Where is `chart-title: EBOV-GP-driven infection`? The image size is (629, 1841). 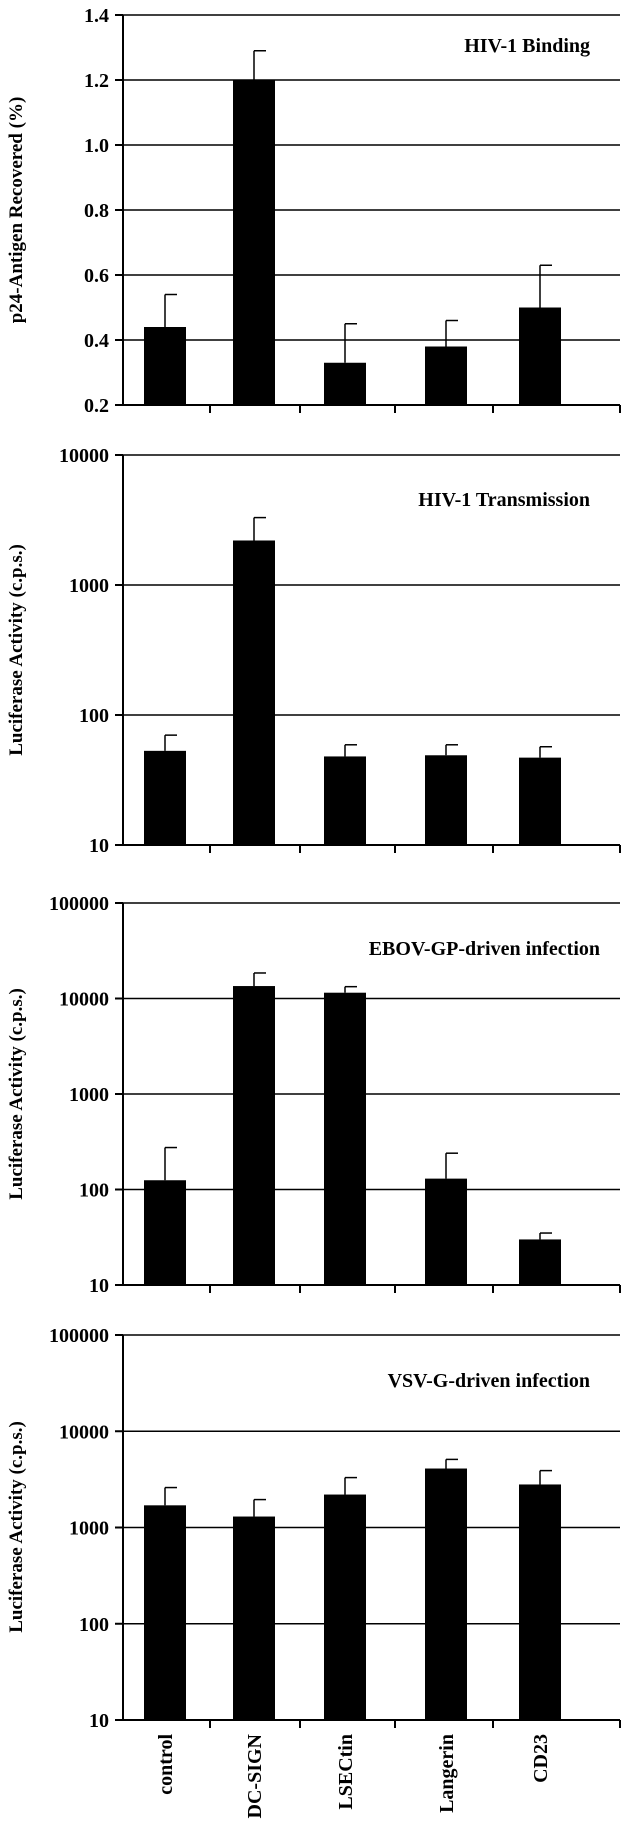
chart-title: EBOV-GP-driven infection is located at coordinates (484, 949).